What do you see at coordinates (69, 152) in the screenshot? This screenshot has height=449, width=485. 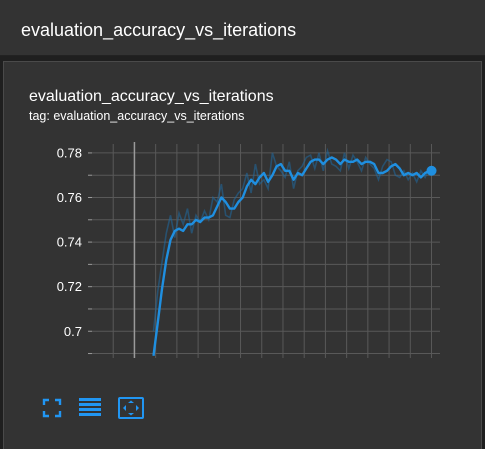 I see `y-tick-label: 0.78` at bounding box center [69, 152].